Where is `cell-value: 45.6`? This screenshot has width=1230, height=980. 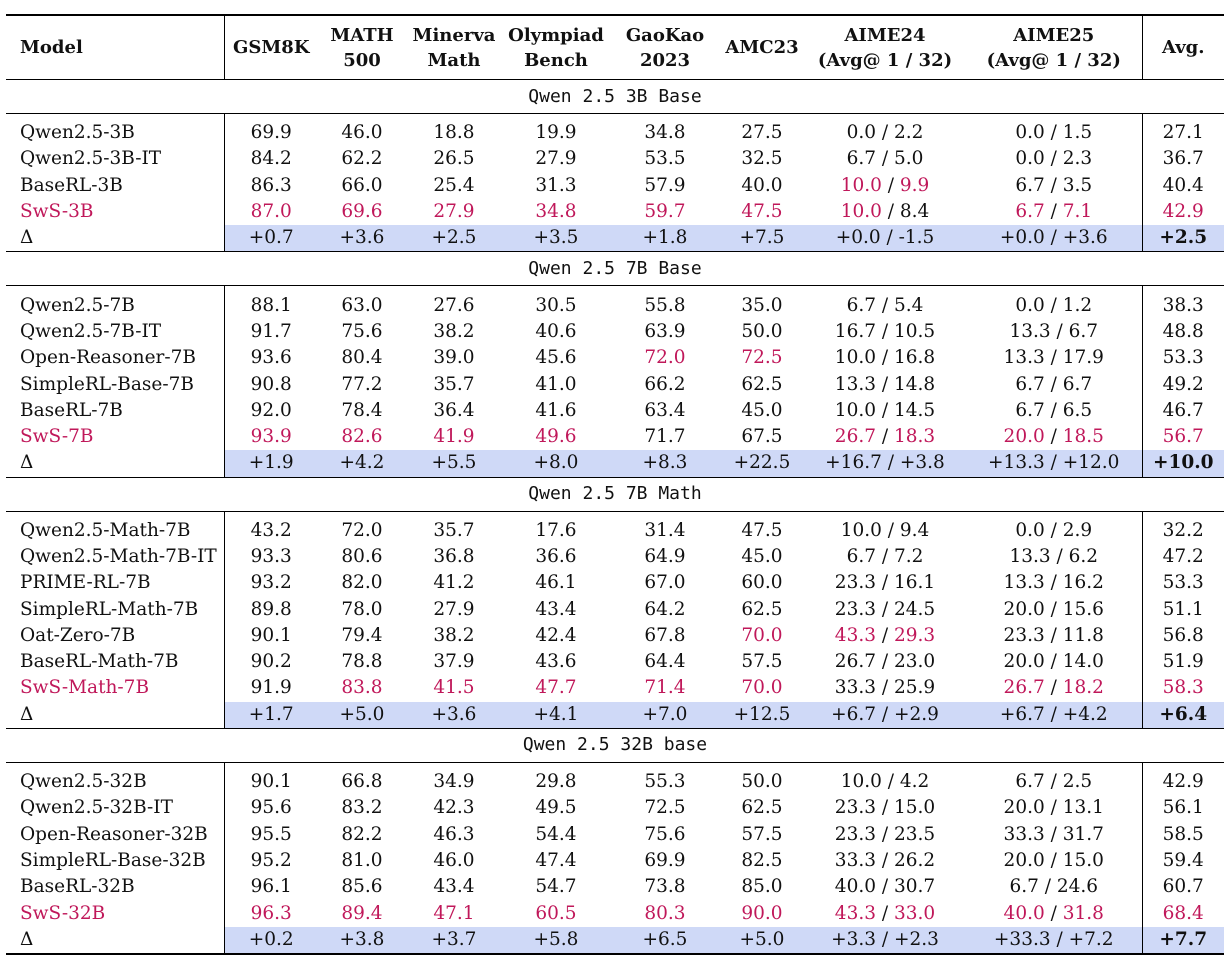
cell-value: 45.6 is located at coordinates (556, 358).